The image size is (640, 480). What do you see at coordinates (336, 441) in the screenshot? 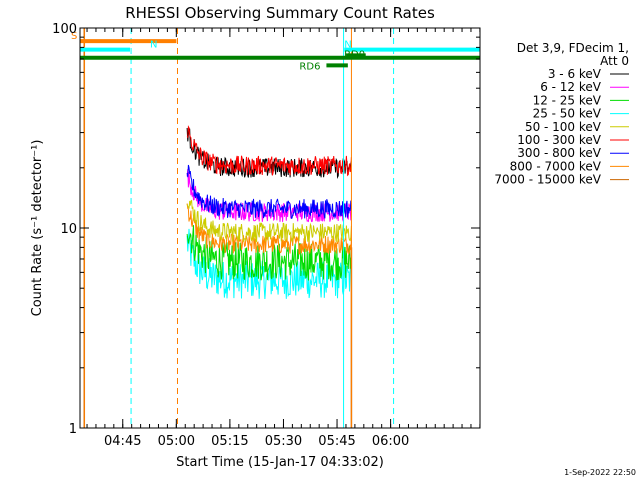
I see `x-tick-label-5: 05:45` at bounding box center [336, 441].